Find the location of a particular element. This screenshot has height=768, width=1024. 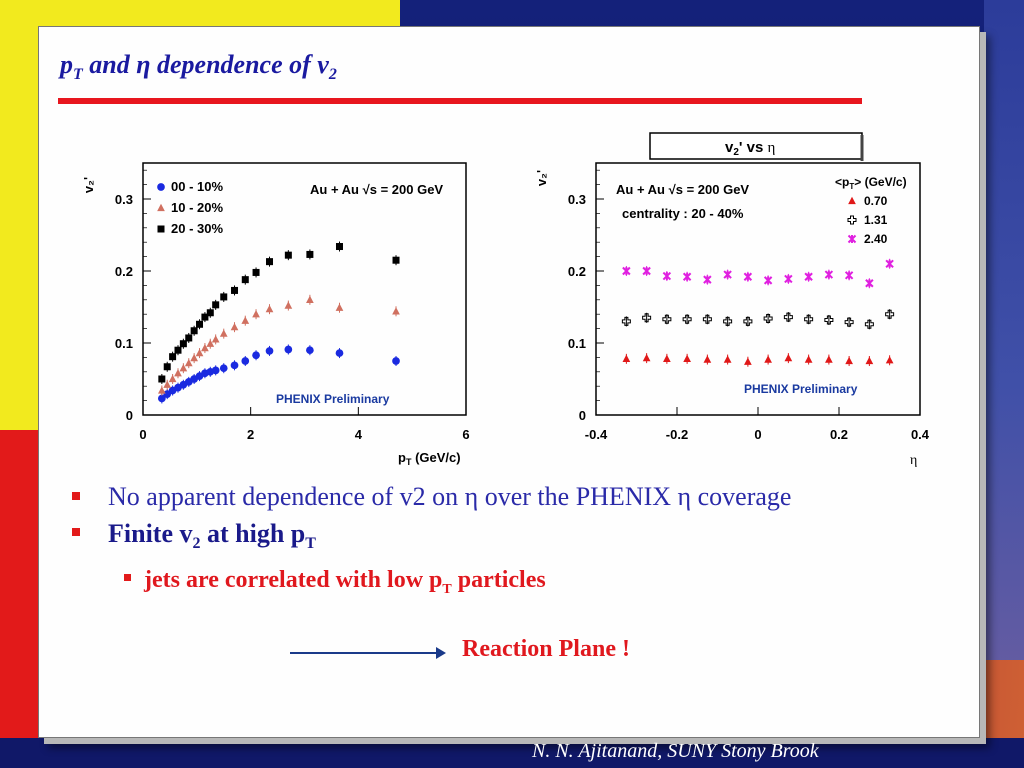

right-ylabel: v₂' is located at coordinates (541, 178).